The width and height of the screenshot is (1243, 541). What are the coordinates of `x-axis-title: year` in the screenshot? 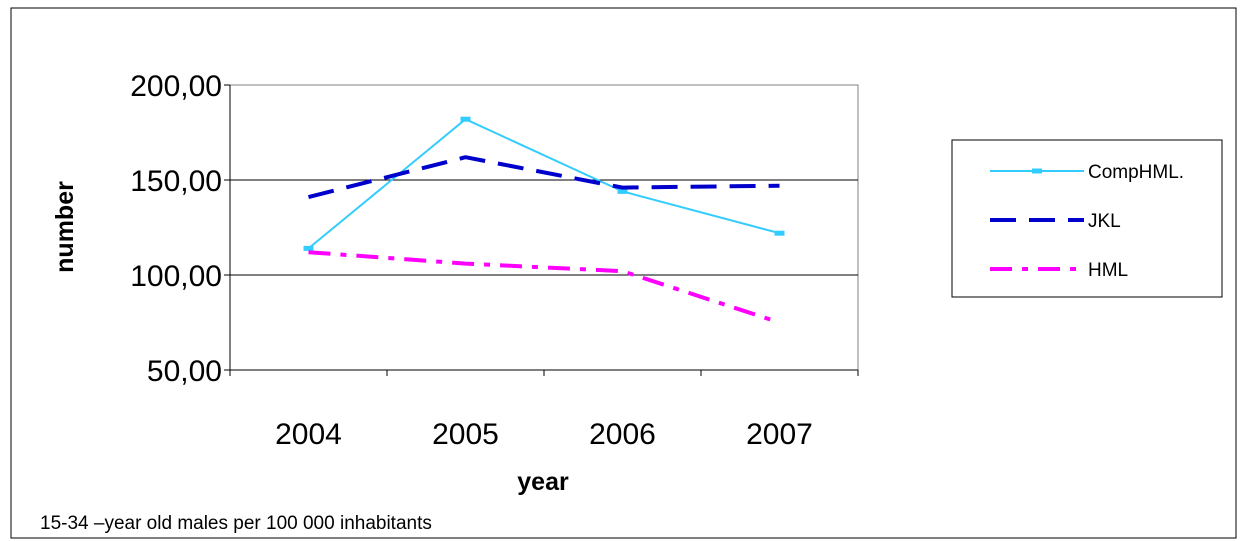 It's located at (543, 482).